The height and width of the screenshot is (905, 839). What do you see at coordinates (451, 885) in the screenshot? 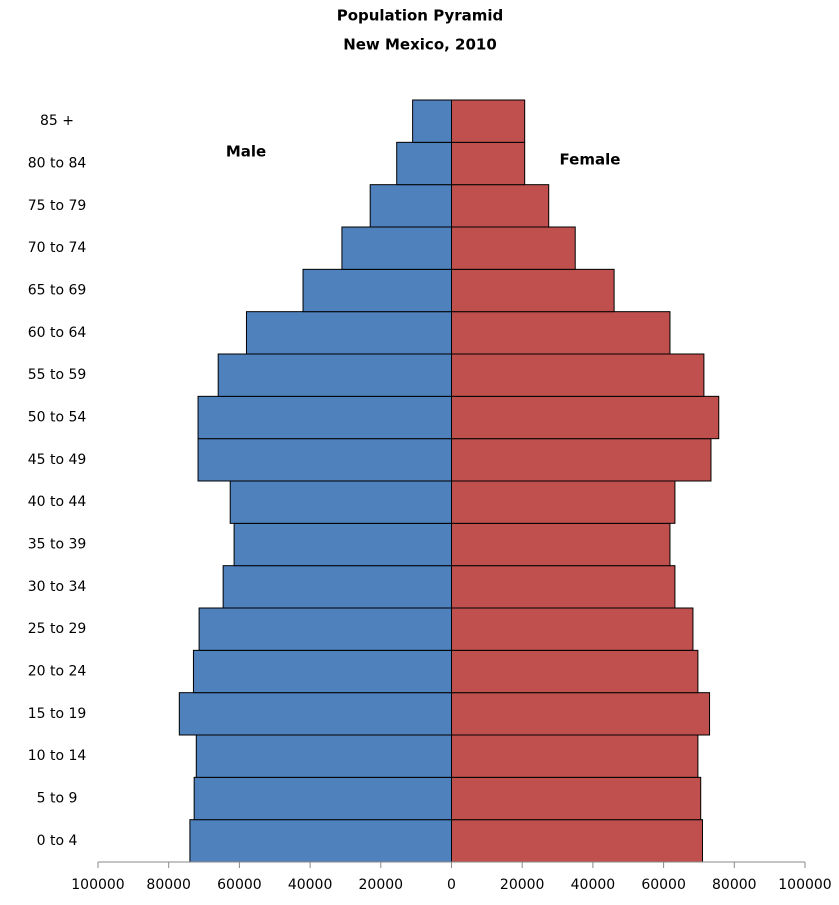
I see `x-tick-label: 0` at bounding box center [451, 885].